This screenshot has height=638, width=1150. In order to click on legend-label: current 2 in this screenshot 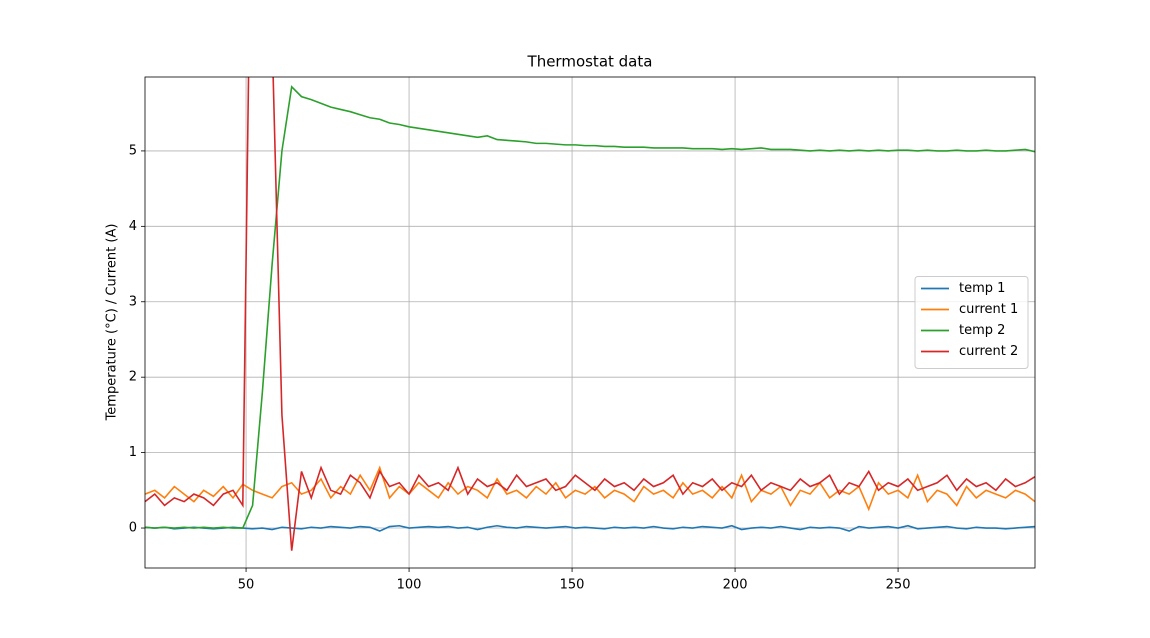, I will do `click(988, 351)`.